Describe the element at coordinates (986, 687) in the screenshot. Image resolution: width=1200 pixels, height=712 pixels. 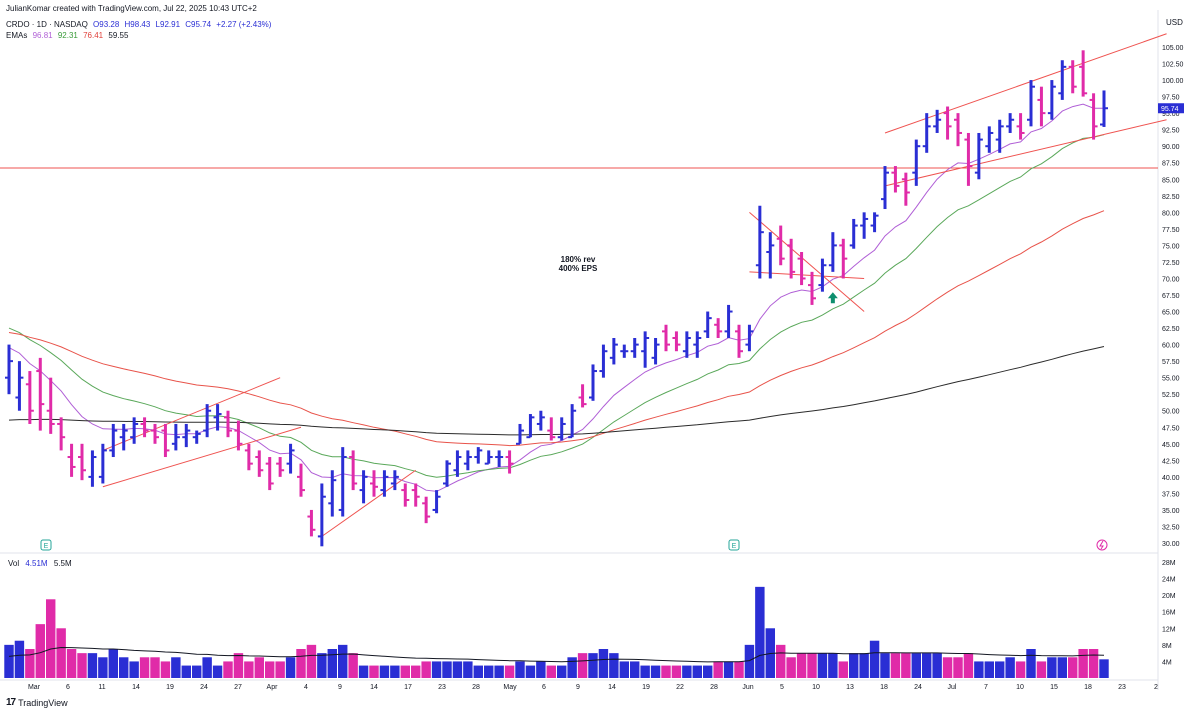
I see `date-tick-label: 7` at that location.